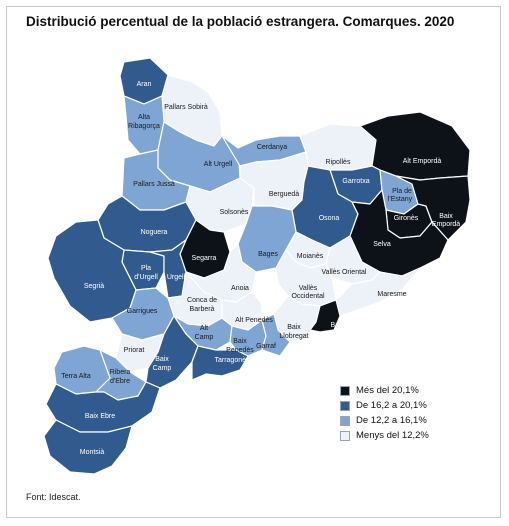 The image size is (509, 526). I want to click on region-garraf, so click(276, 335).